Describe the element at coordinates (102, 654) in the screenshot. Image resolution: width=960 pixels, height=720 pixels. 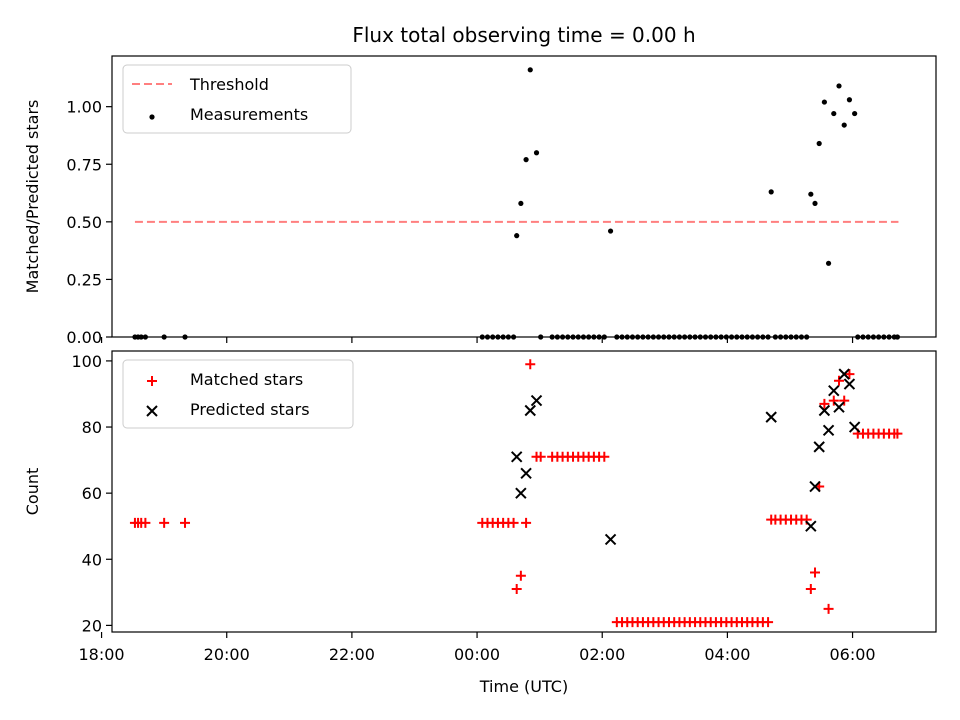
I see `x-tick-label: 18:00` at that location.